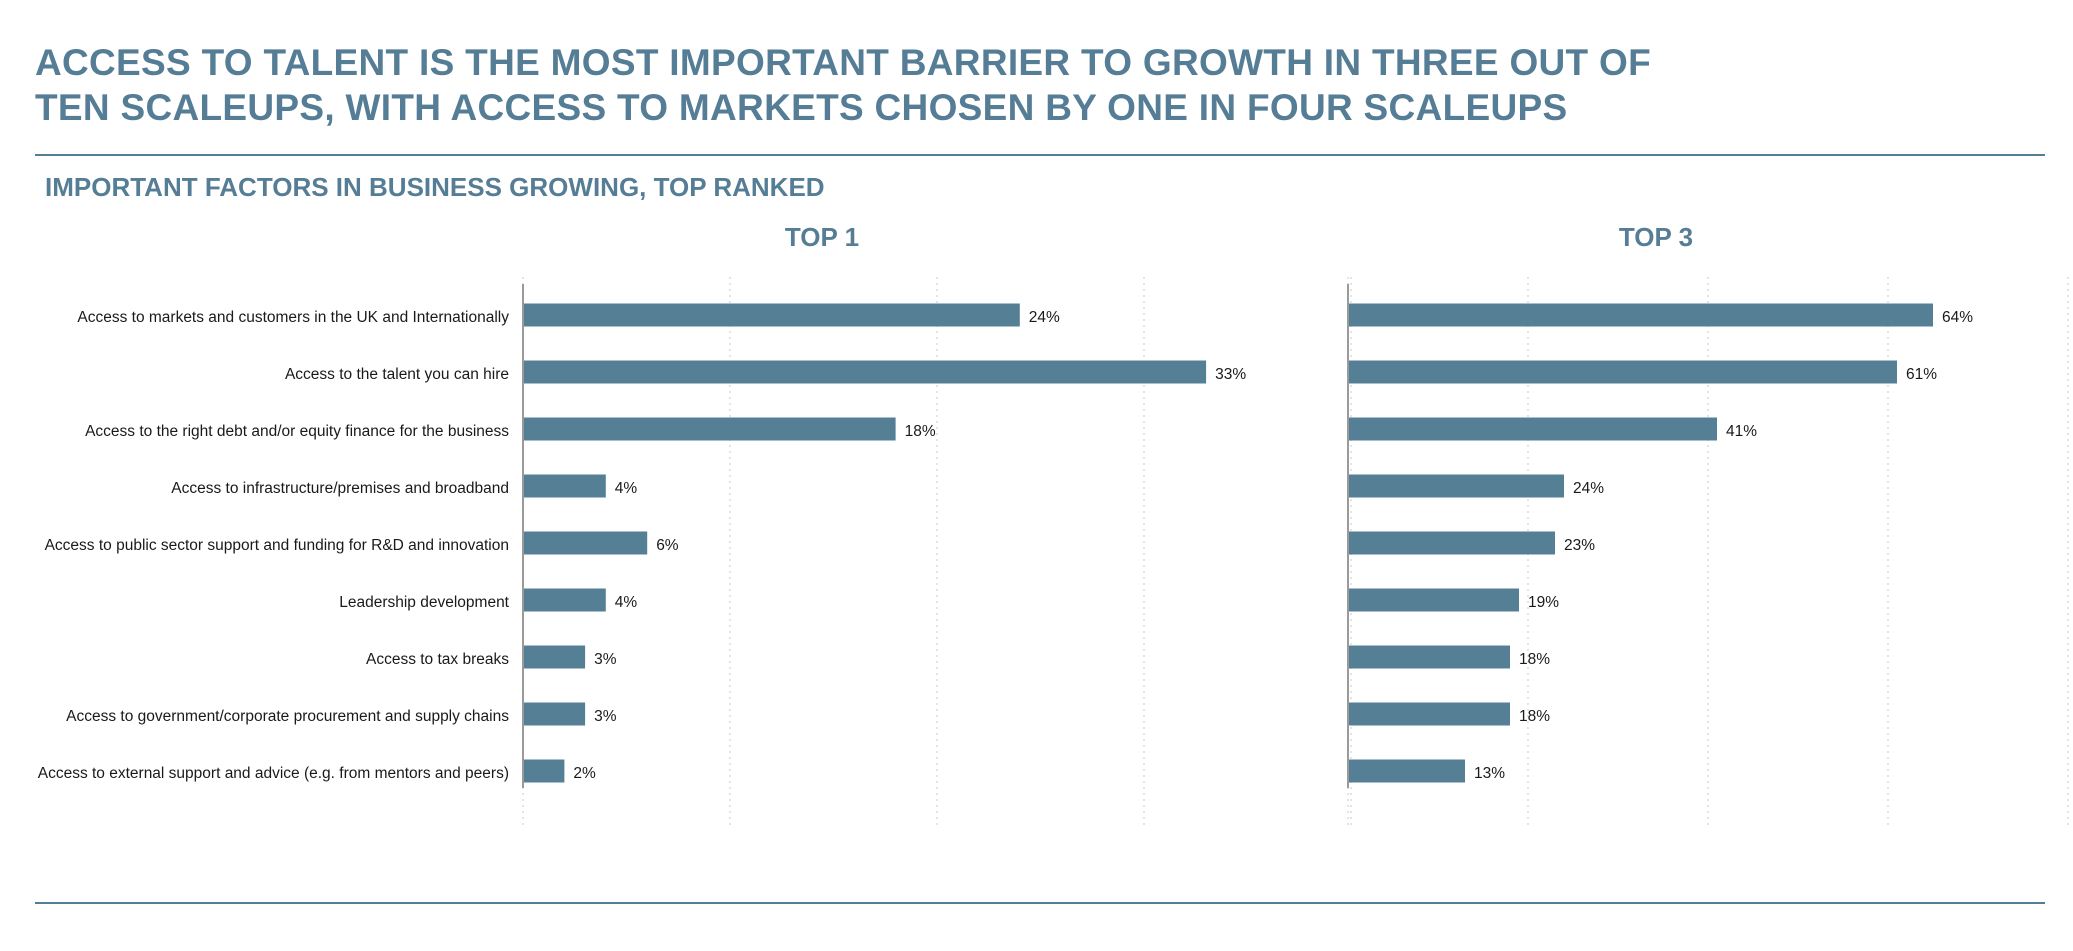 The height and width of the screenshot is (951, 2073). Describe the element at coordinates (1040, 155) in the screenshot. I see `top-divider` at that location.